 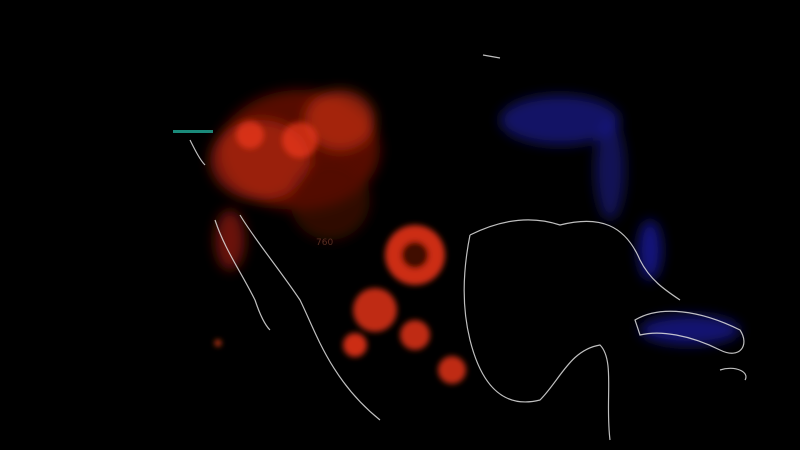 I want to click on scale-marker, so click(x=193, y=131).